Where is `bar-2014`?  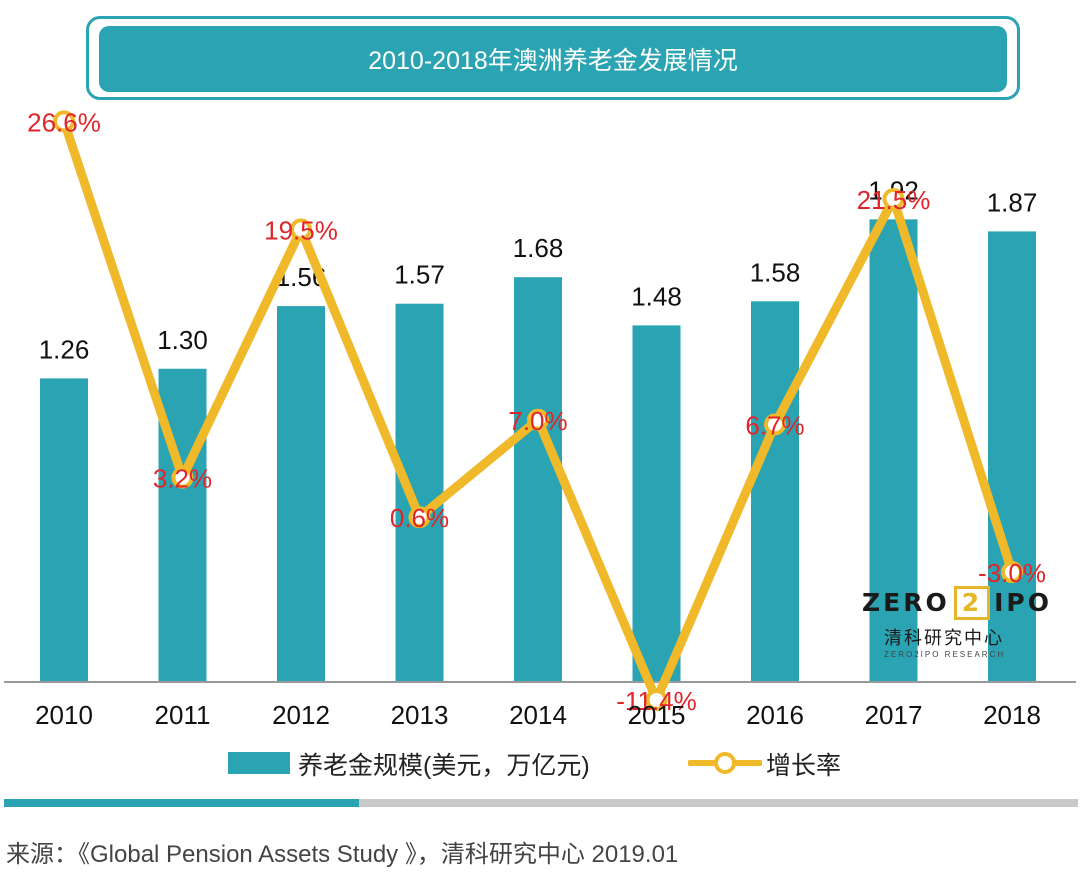
bar-2014 is located at coordinates (538, 479).